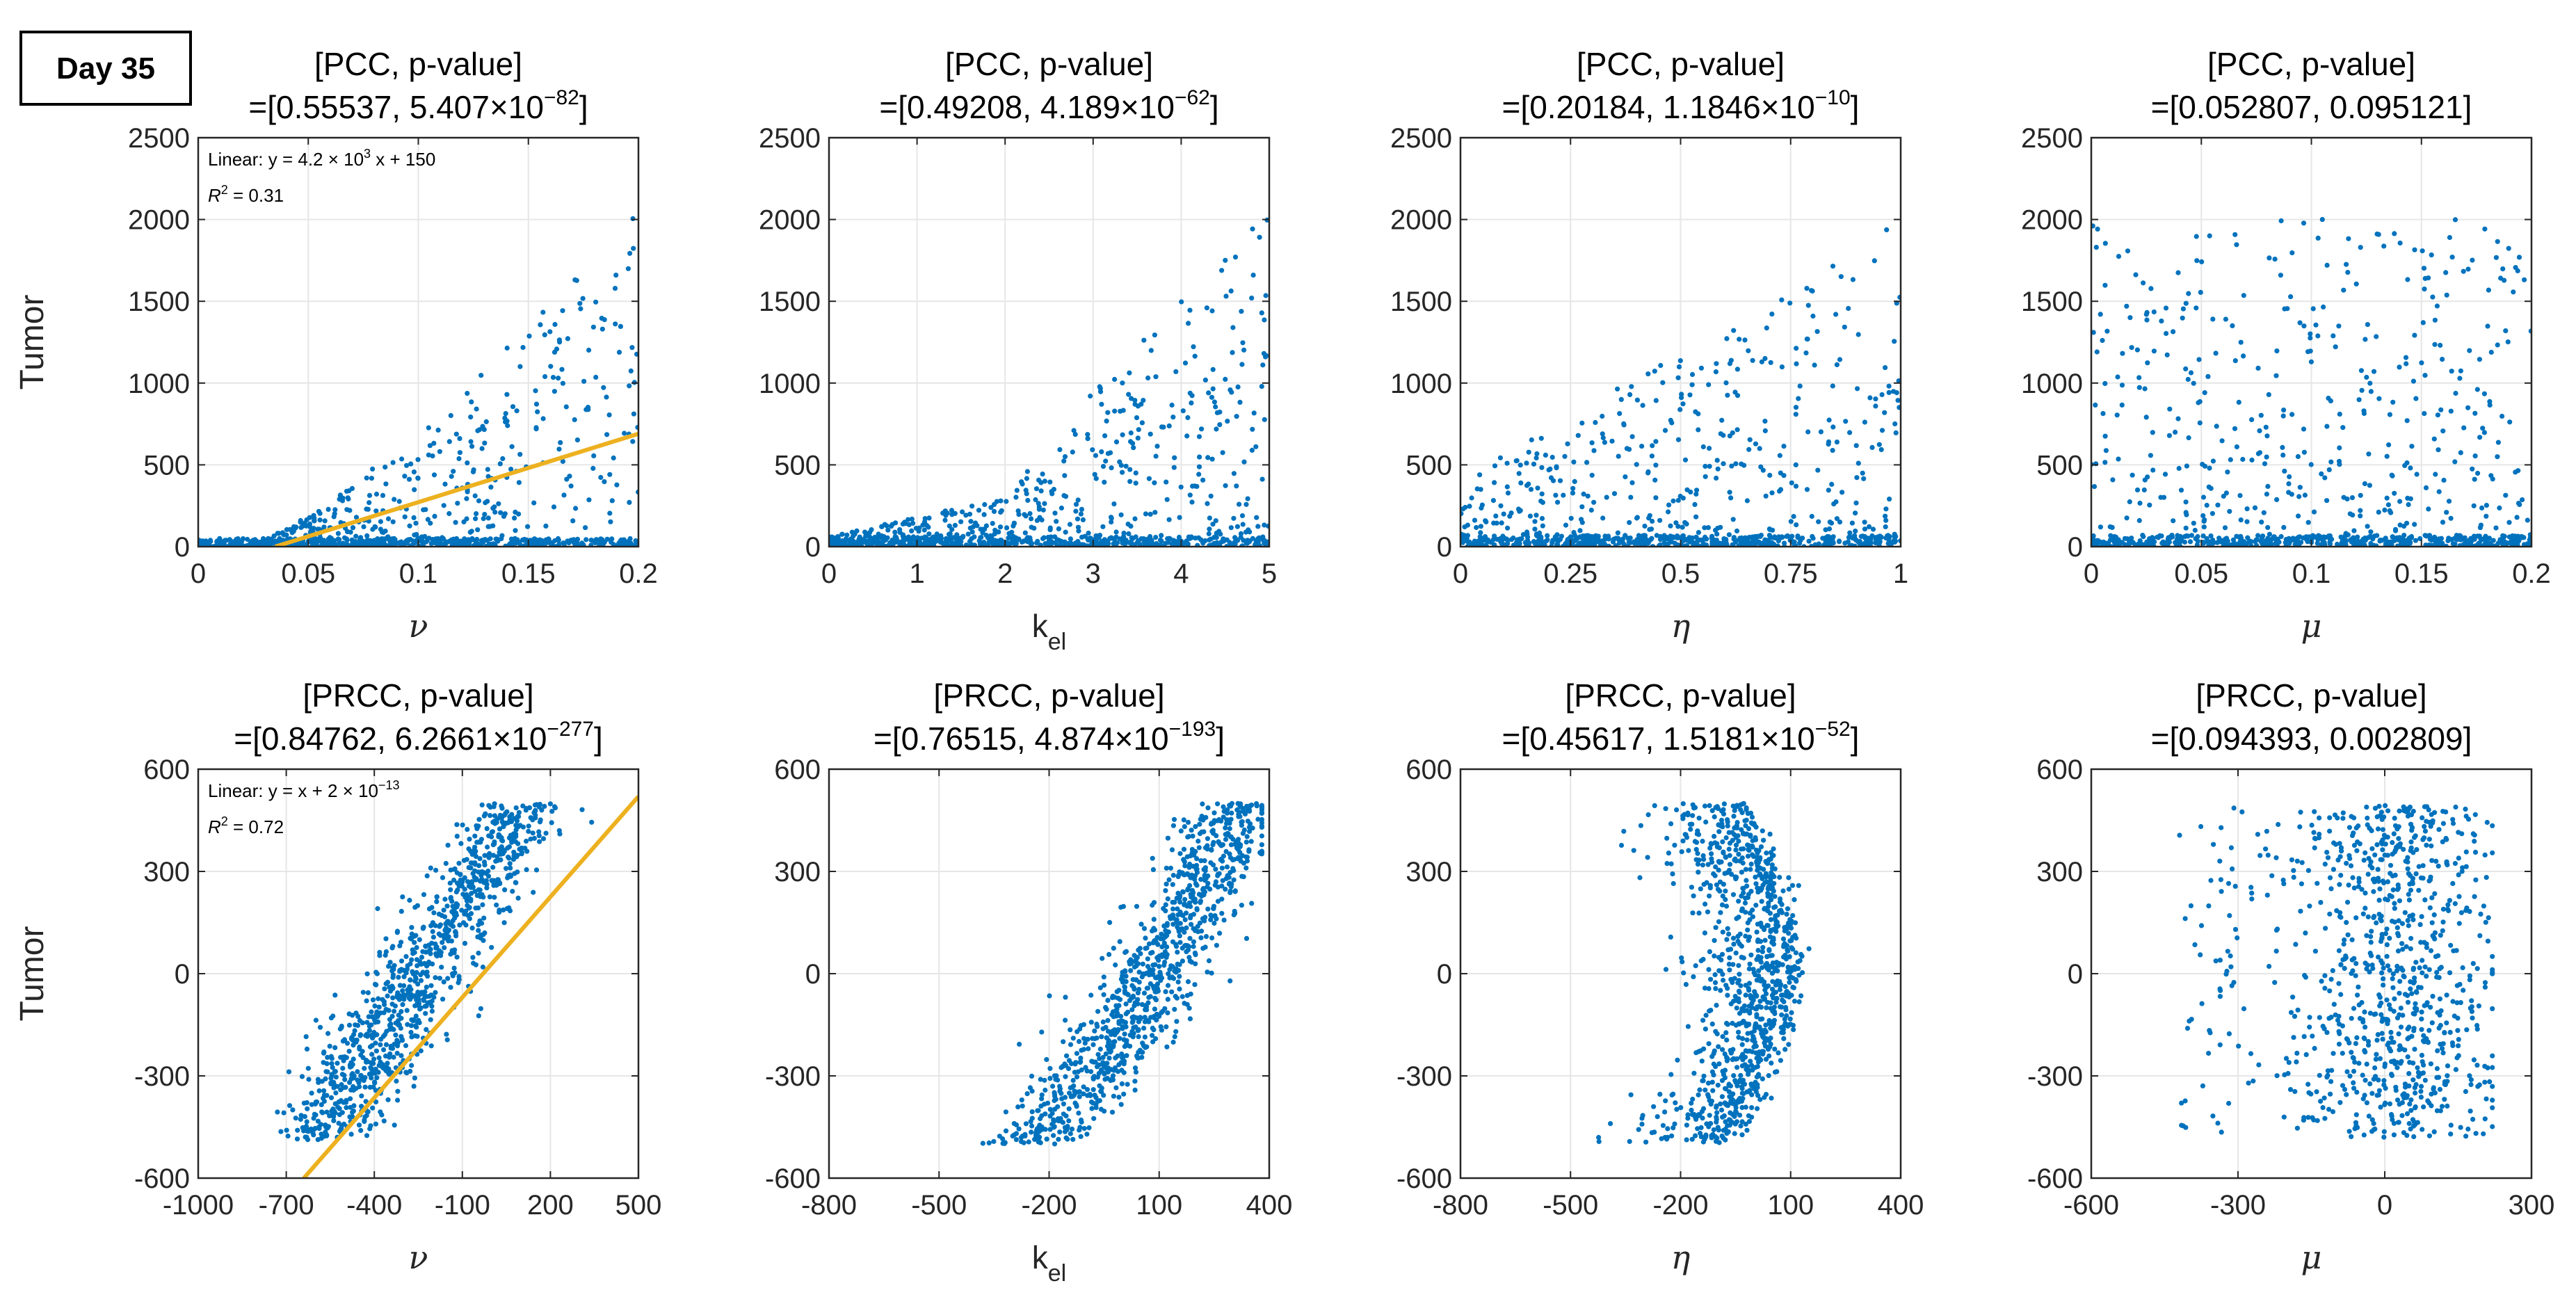  Describe the element at coordinates (2311, 64) in the screenshot. I see `subplot-title-line1: [PCC, p-value]` at that location.